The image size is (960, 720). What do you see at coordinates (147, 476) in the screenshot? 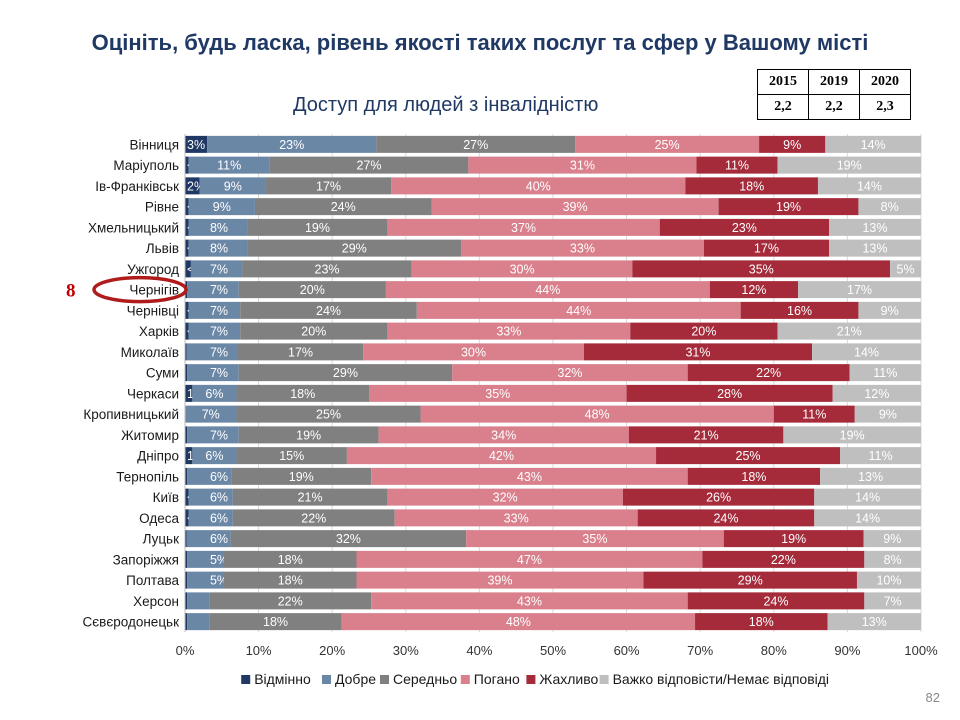
I see `category-label: Тернопіль` at bounding box center [147, 476].